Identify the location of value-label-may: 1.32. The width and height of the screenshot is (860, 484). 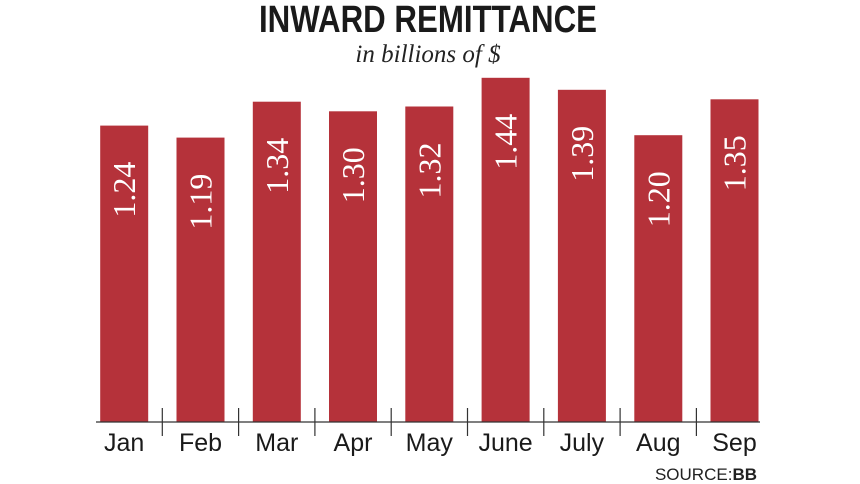
(429, 171).